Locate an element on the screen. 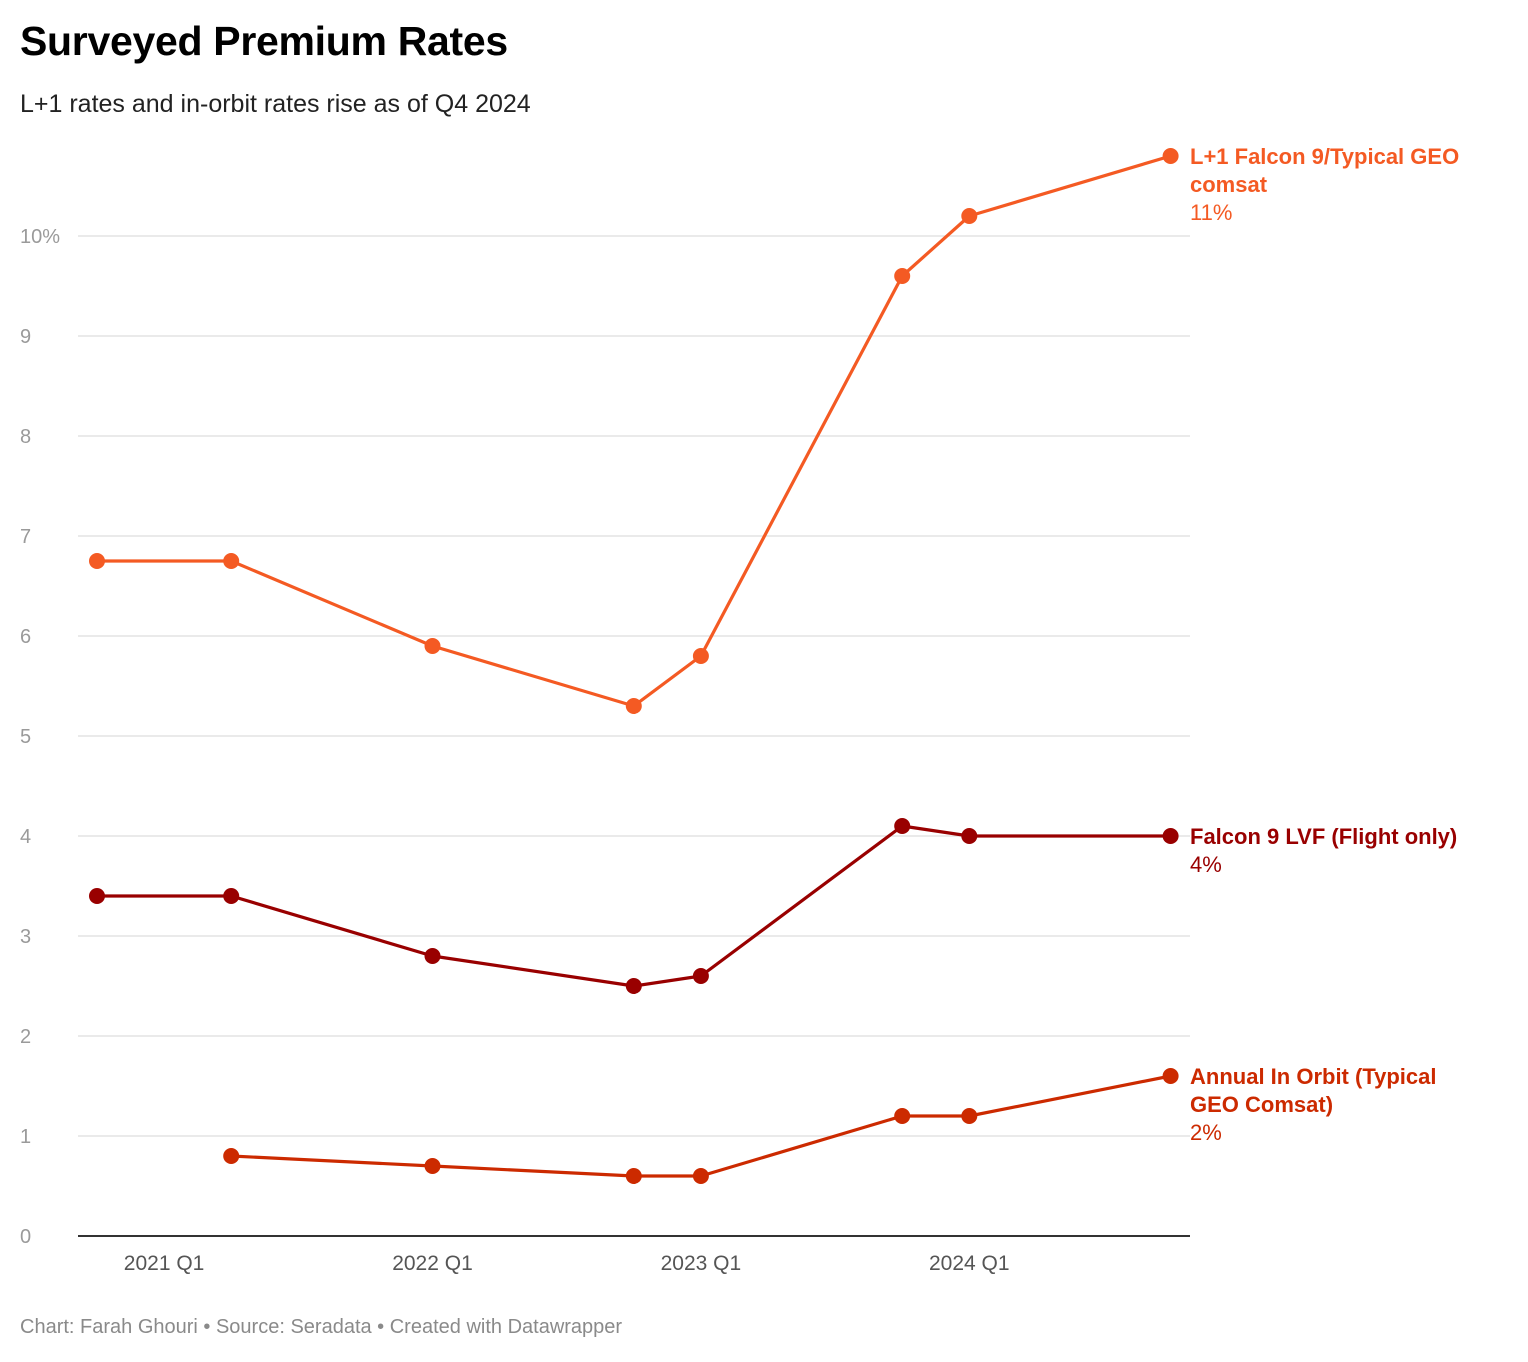 Image resolution: width=1528 pixels, height=1362 pixels. series-end-value: 11% is located at coordinates (1211, 212).